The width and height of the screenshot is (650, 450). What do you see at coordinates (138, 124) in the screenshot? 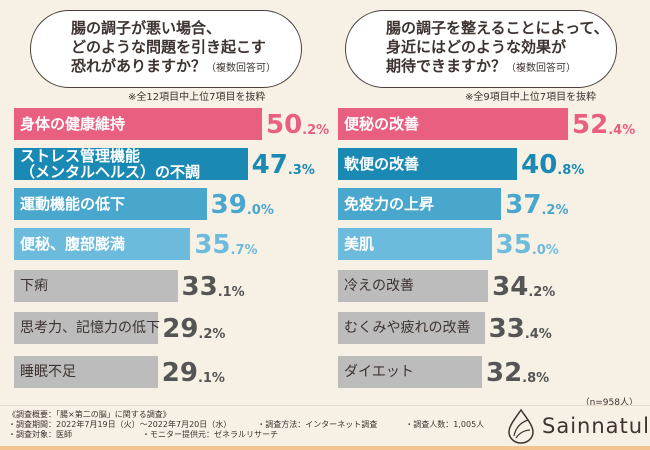
I see `bar: 身体の健康維持` at bounding box center [138, 124].